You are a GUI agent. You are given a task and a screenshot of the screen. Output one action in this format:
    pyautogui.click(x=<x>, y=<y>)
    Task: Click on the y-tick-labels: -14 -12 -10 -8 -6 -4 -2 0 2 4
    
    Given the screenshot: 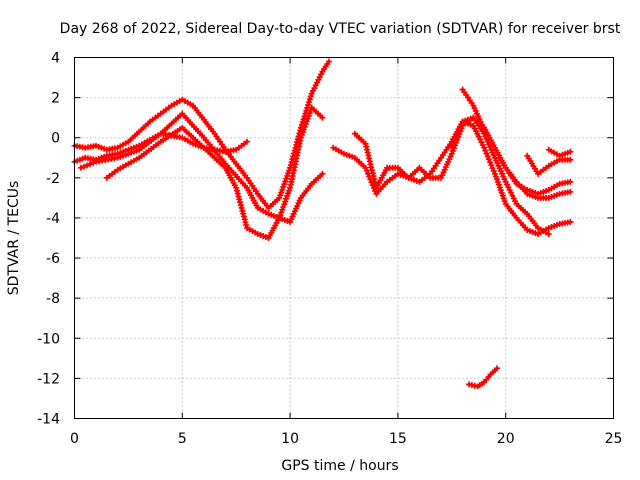 What is the action you would take?
    pyautogui.click(x=48, y=239)
    